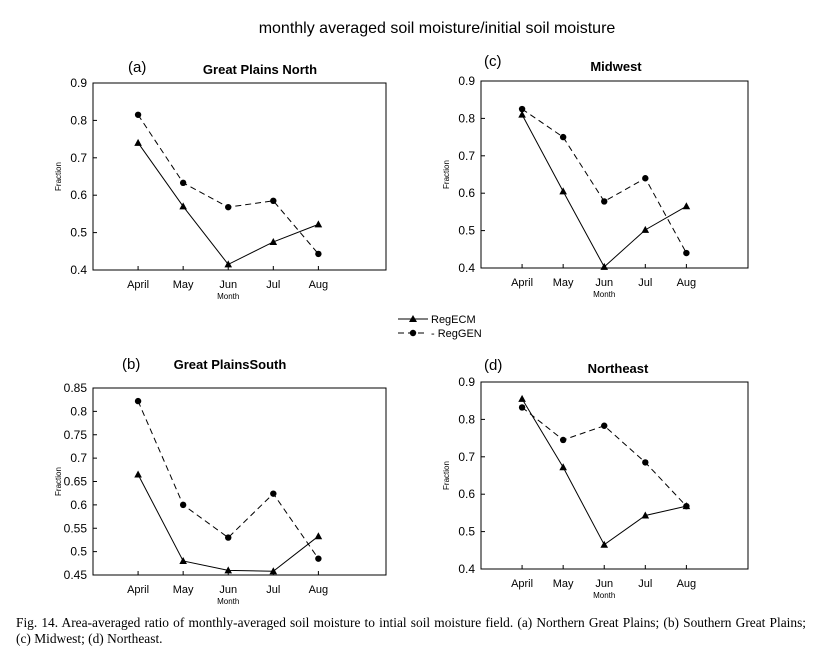 Image resolution: width=815 pixels, height=670 pixels. Describe the element at coordinates (76, 388) in the screenshot. I see `y-tick-label: 0.85` at that location.